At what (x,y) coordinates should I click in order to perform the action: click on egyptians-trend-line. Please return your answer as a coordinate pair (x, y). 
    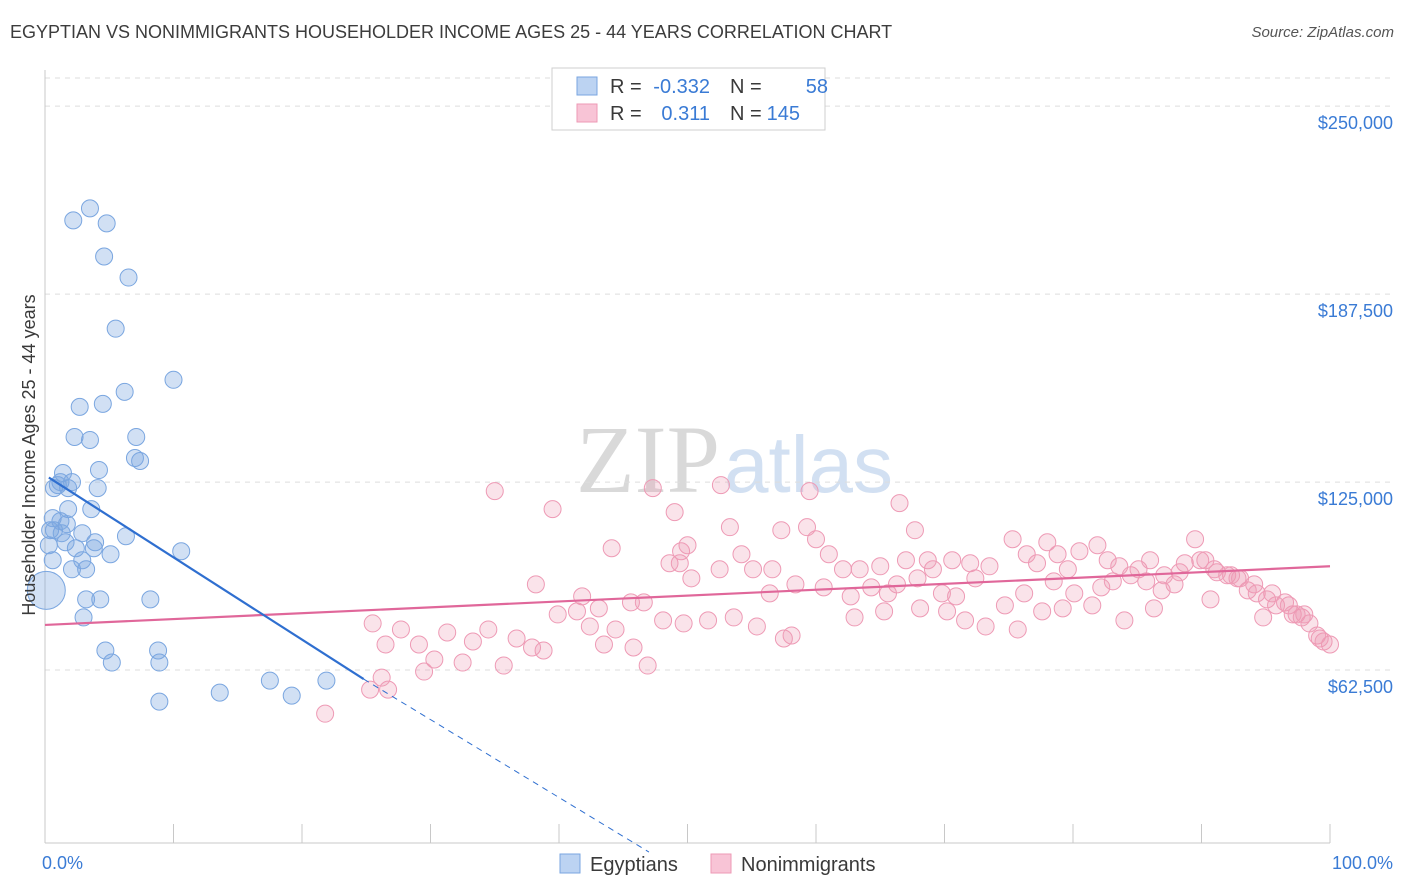
    Looking at the image, I should click on (206, 578).